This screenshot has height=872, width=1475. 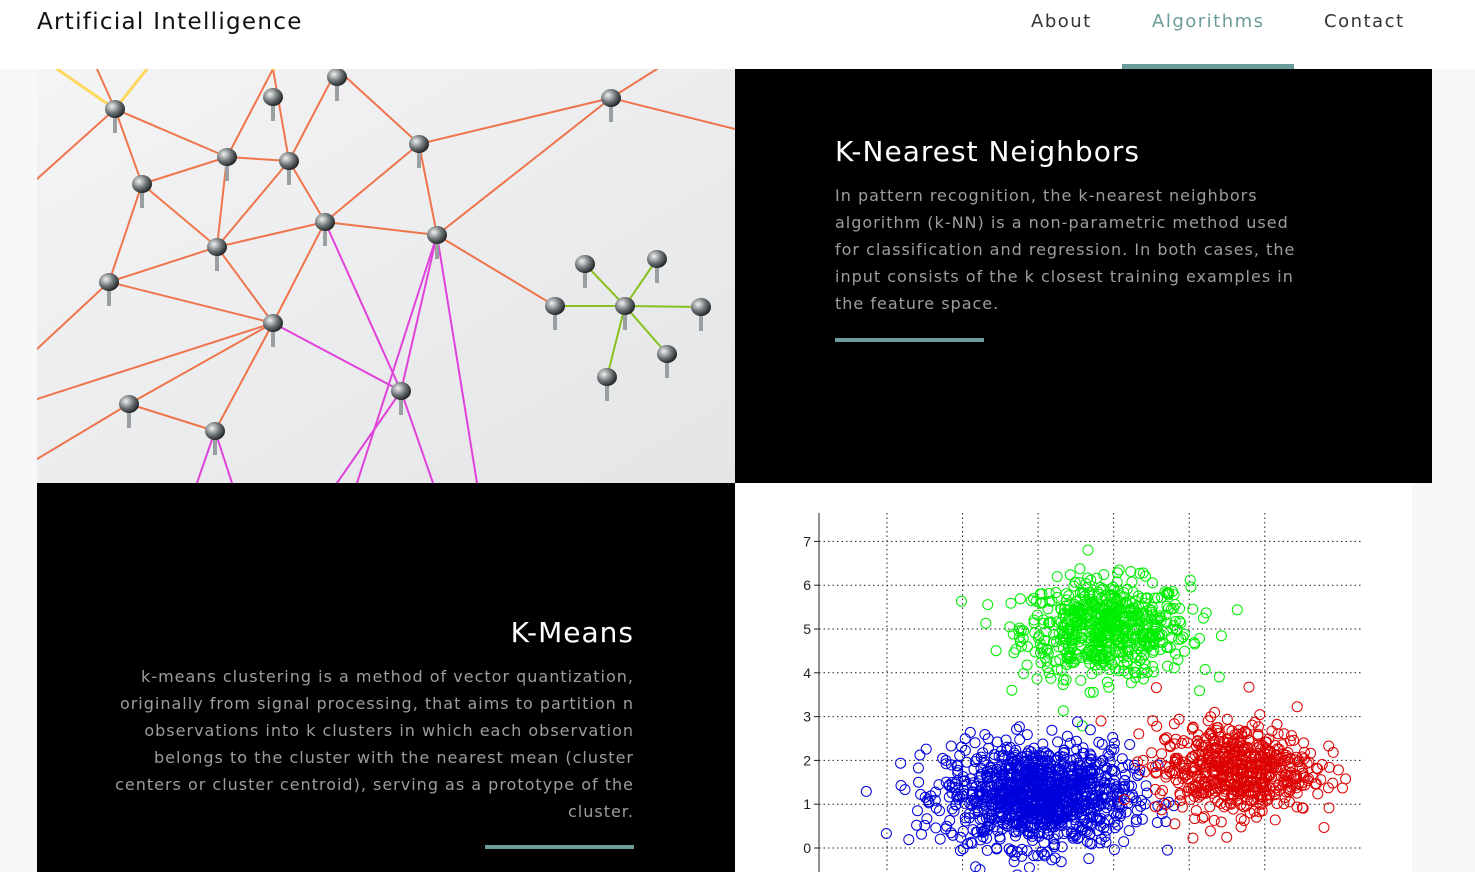 I want to click on nav-algorithms: Algorithms, so click(x=1208, y=21).